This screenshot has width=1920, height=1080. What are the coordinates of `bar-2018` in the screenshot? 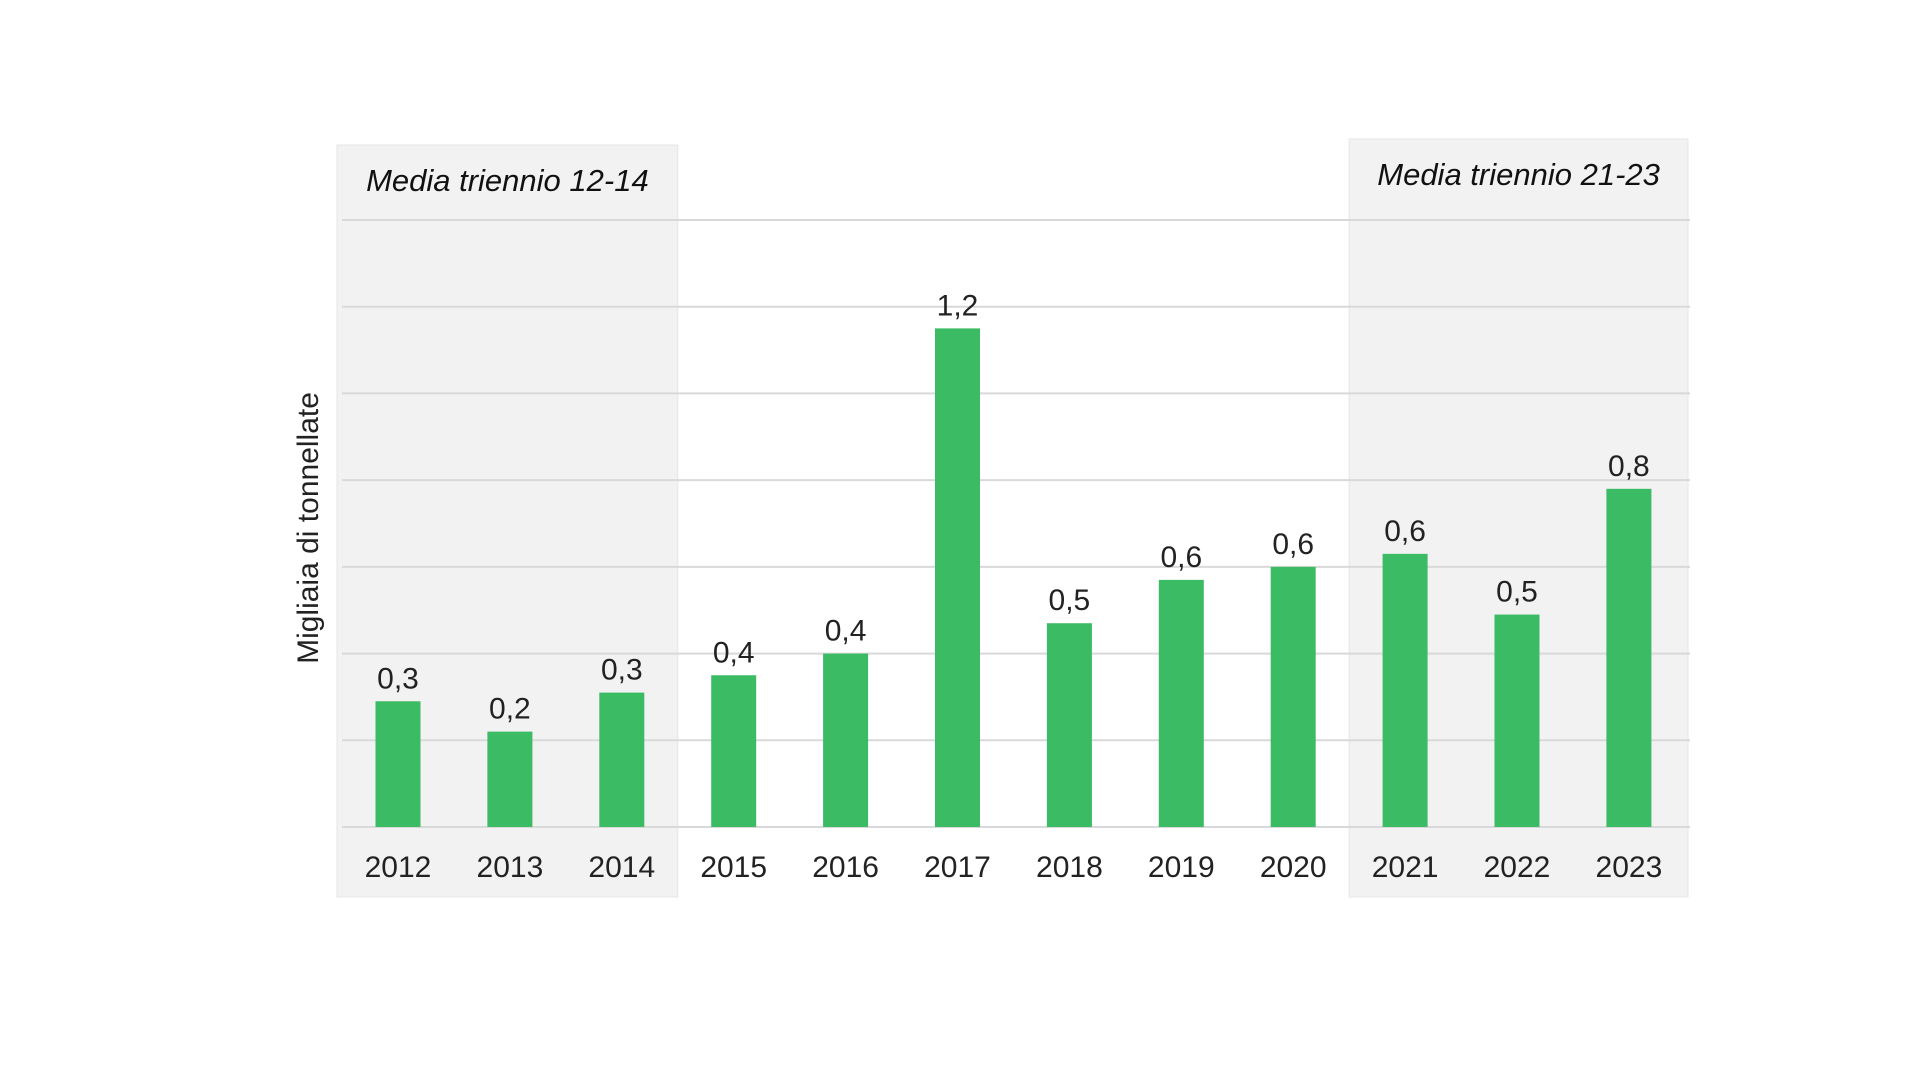 It's located at (1069, 725).